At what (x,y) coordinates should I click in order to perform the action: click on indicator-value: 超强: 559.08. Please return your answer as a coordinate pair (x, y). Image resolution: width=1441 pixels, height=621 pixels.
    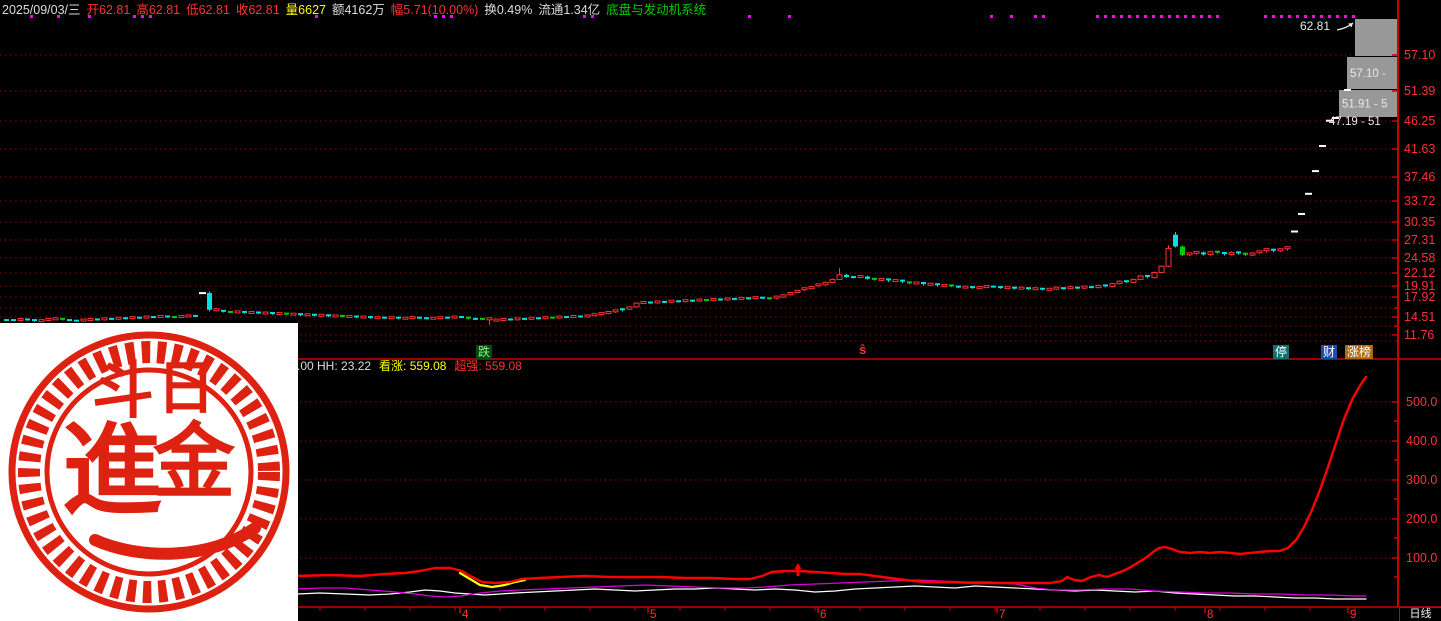
    Looking at the image, I should click on (488, 366).